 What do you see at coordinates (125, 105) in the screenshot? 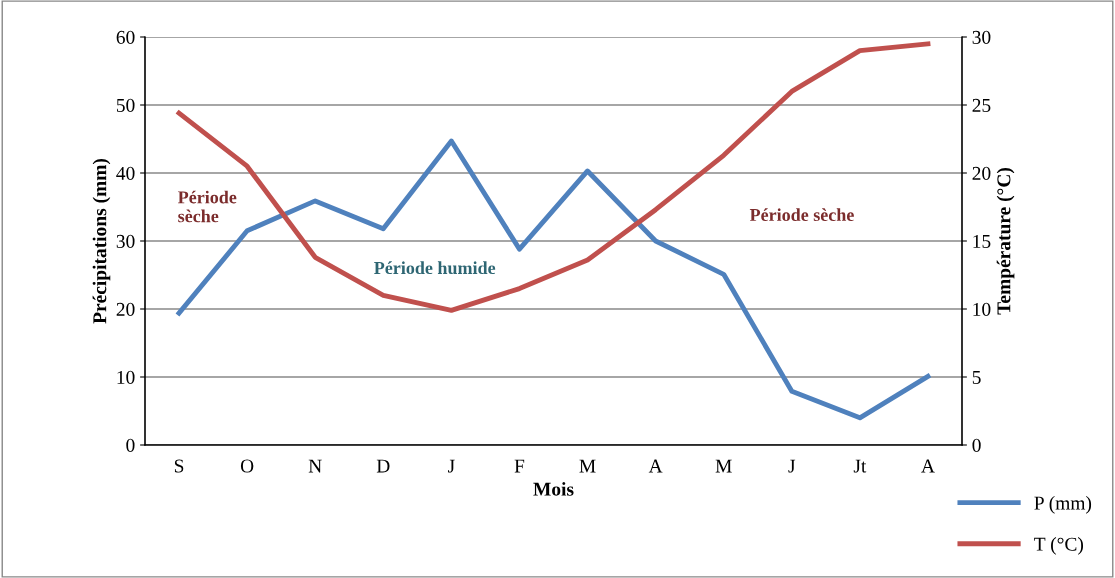
I see `y-tick-label: 50` at bounding box center [125, 105].